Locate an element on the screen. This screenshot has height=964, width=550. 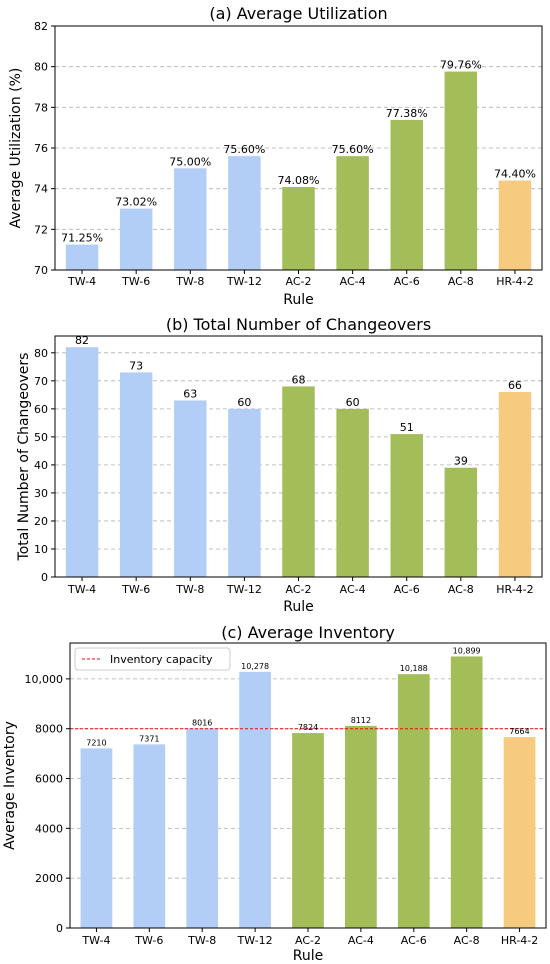
bar-value-label: 10,899 is located at coordinates (467, 650).